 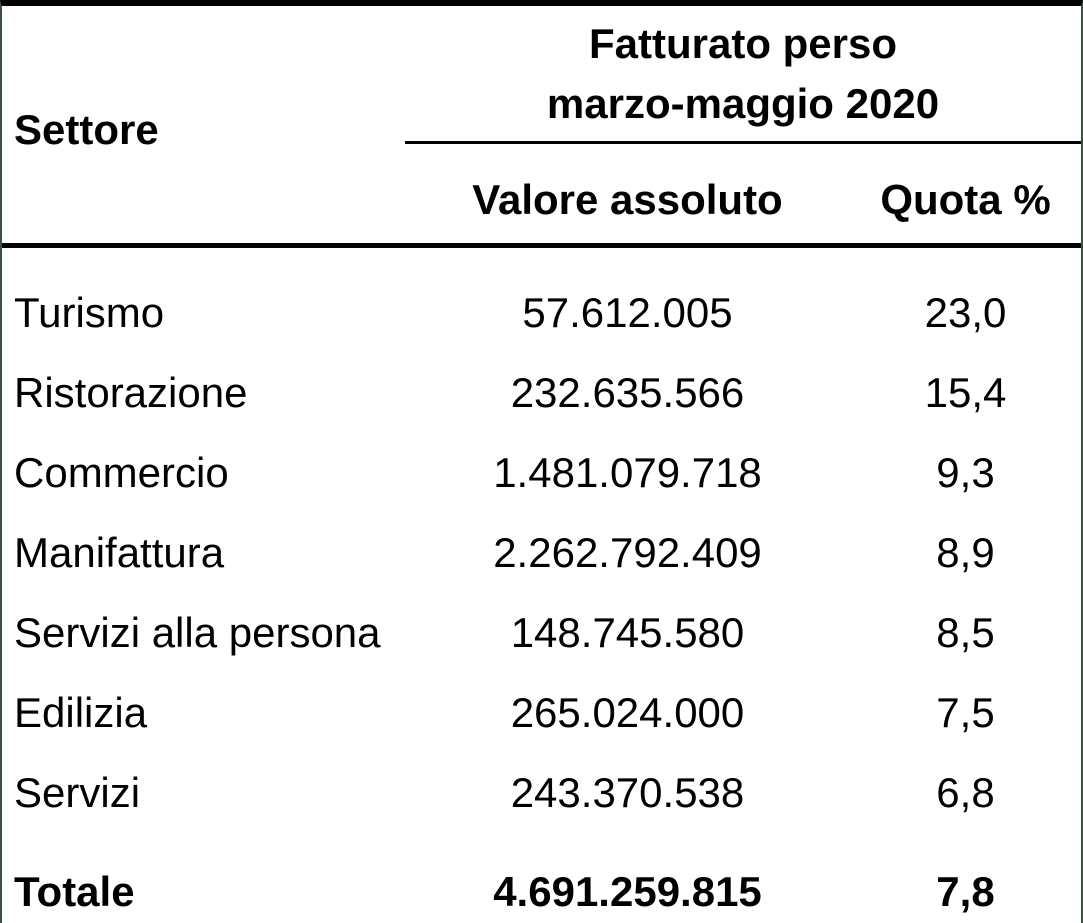 I want to click on merged-header-line2: marzo-maggio 2020, so click(x=743, y=103).